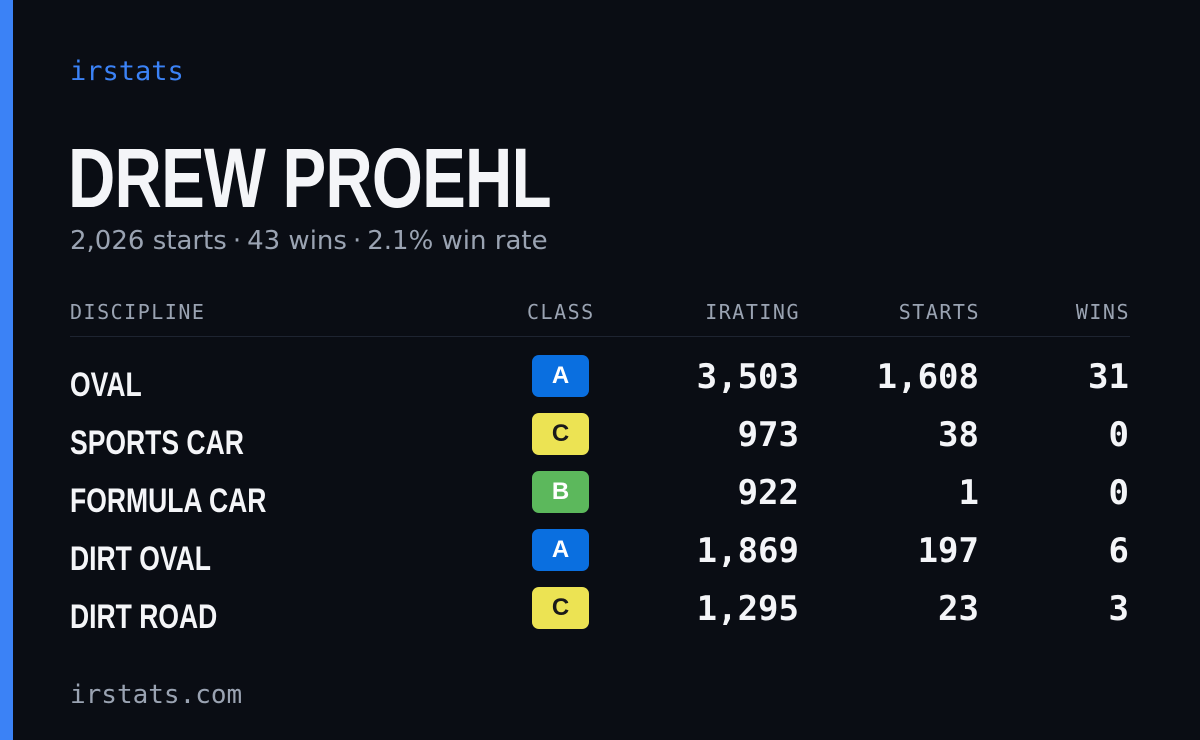 This screenshot has height=740, width=1200. I want to click on driver-summary: 2,026 starts · 43 wins · 2.1% win rate, so click(309, 241).